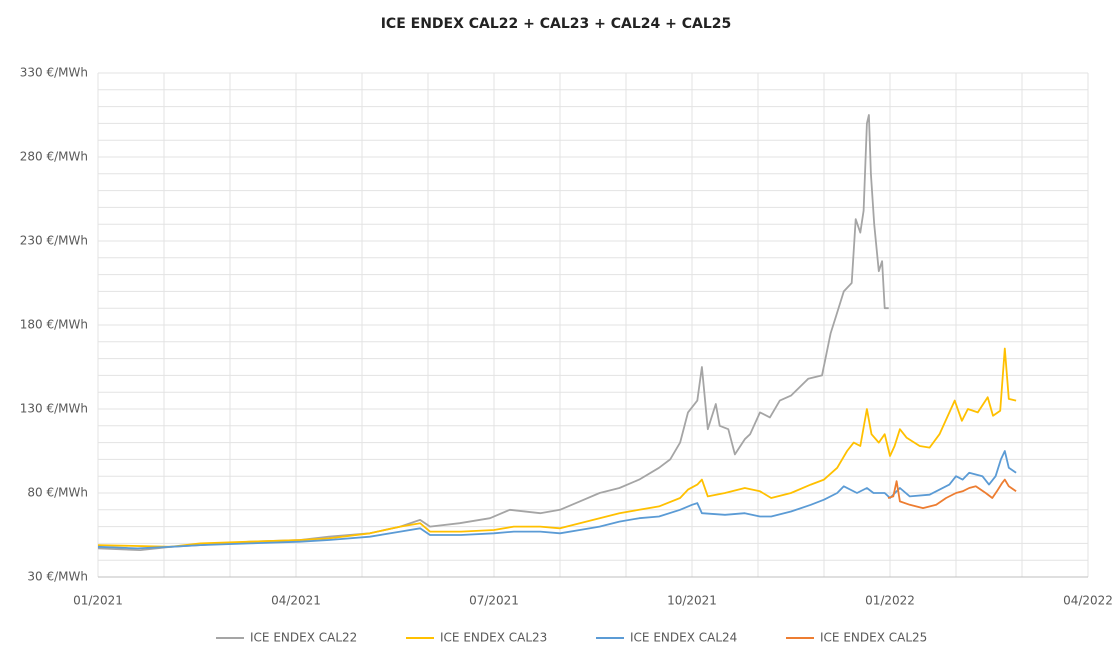 Image resolution: width=1112 pixels, height=648 pixels. I want to click on x-tick-label: 01/2021, so click(98, 601).